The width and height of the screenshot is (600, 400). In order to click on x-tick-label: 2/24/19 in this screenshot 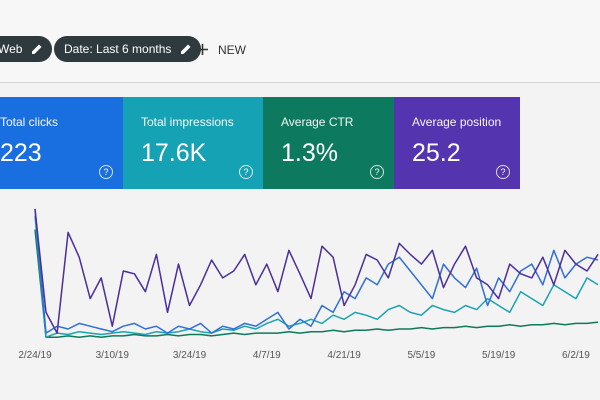, I will do `click(35, 355)`.